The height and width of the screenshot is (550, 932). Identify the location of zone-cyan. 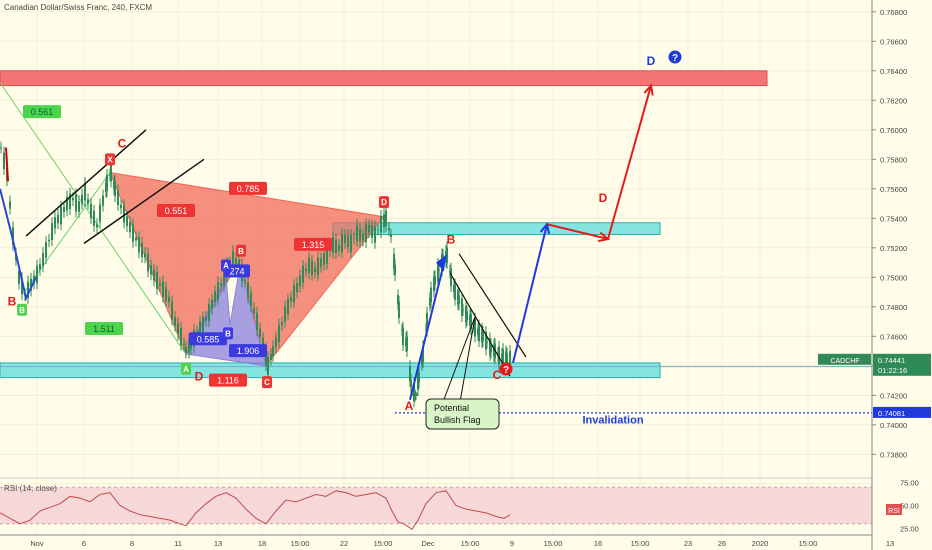
(330, 370).